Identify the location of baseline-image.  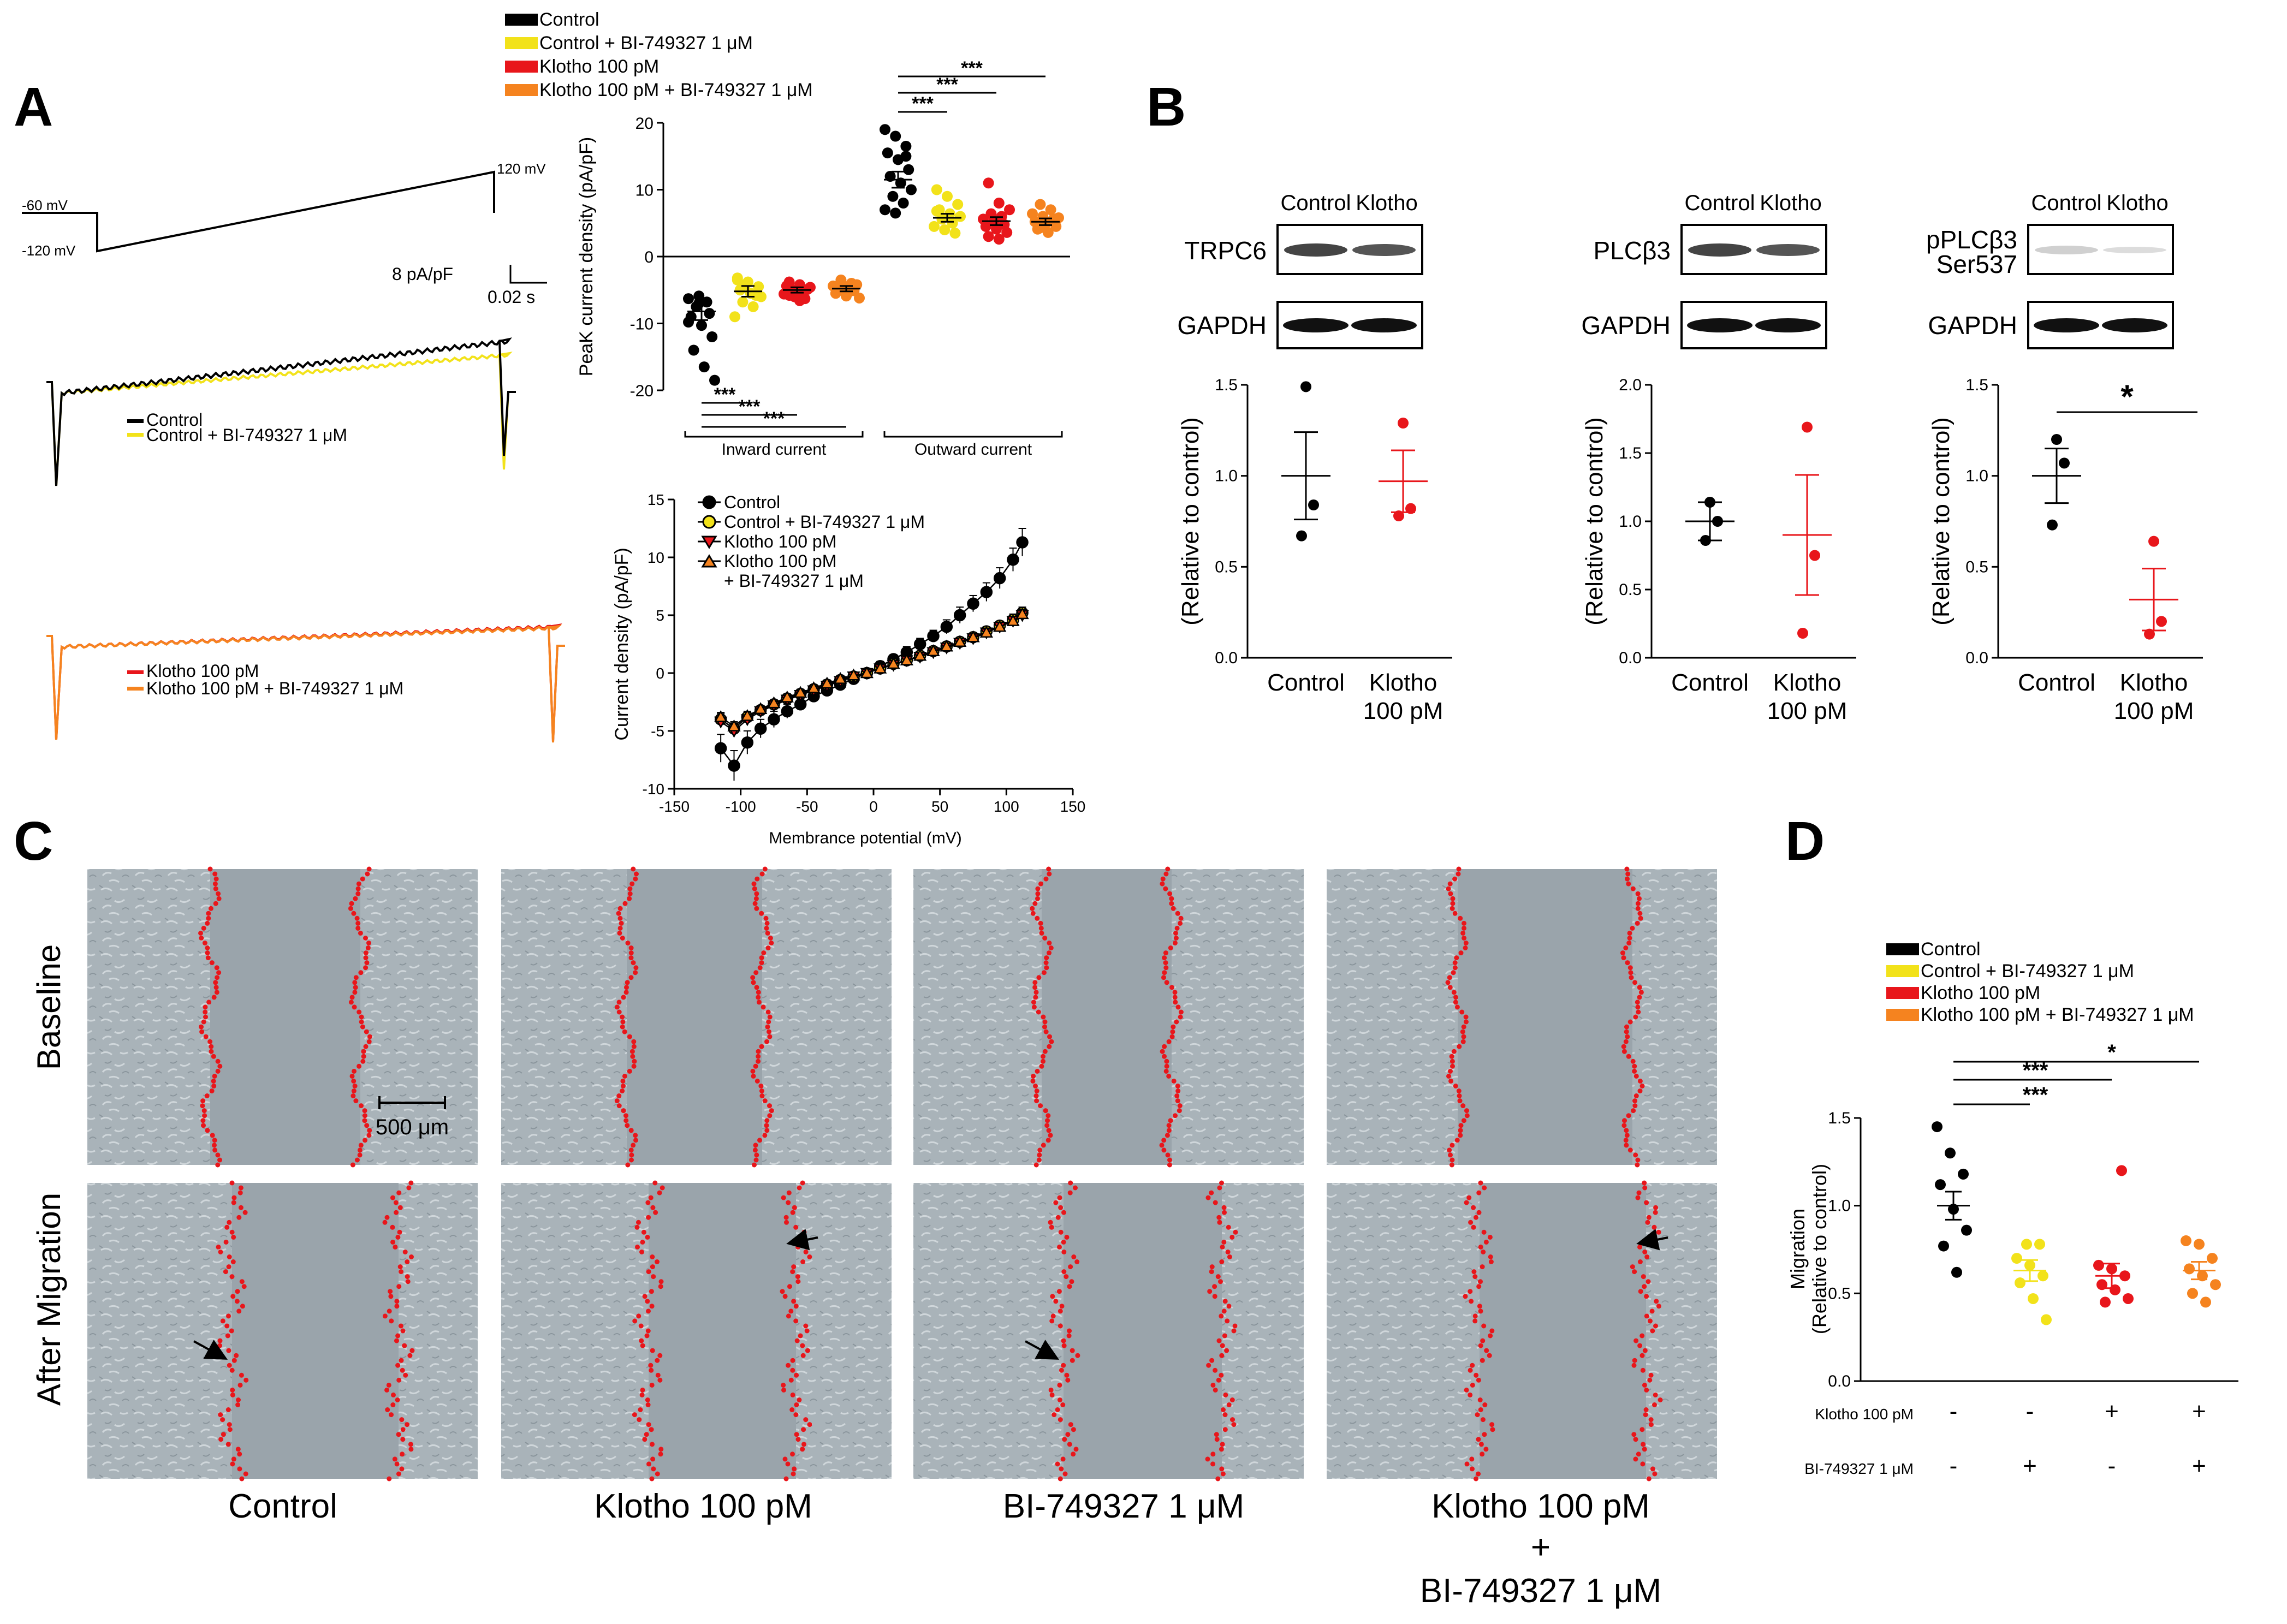
(282, 1017).